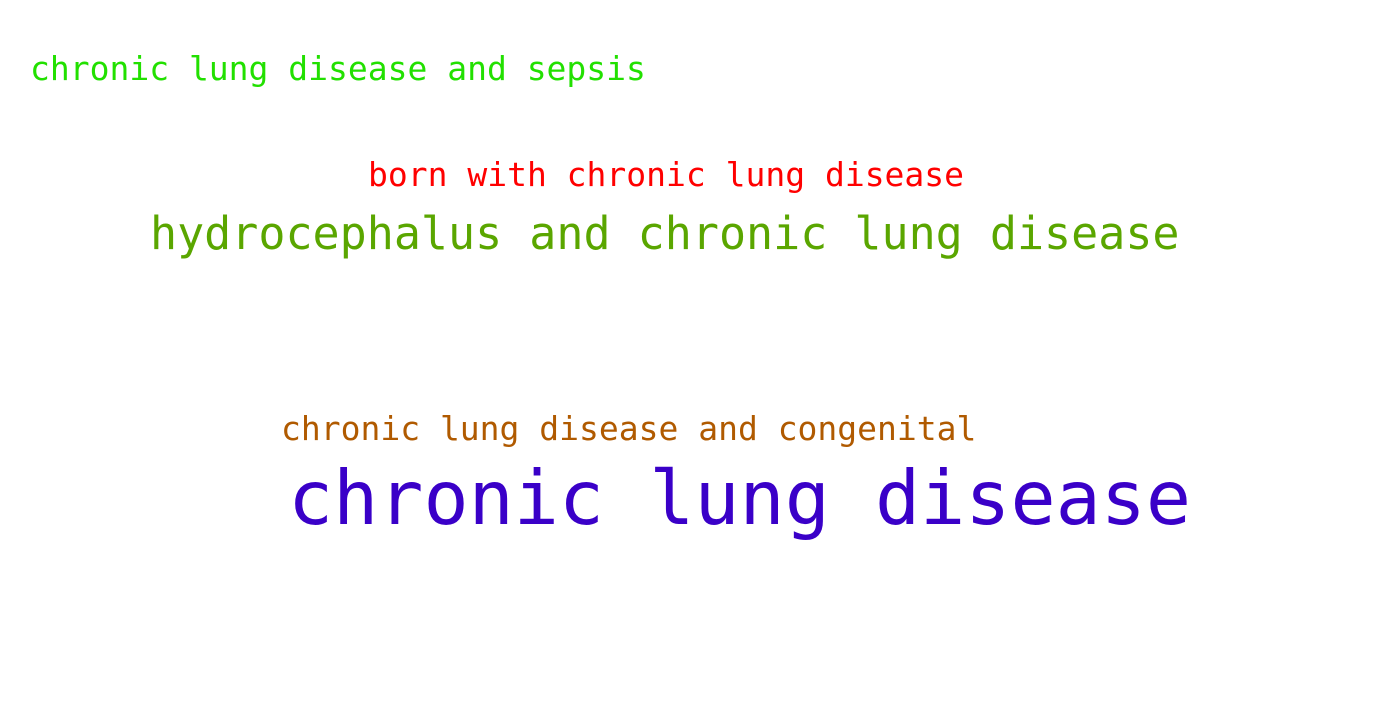 This screenshot has height=713, width=1386. Describe the element at coordinates (338, 68) in the screenshot. I see `word-chronic-lung-disease-and-sepsis: chronic lung disease and sepsis` at that location.